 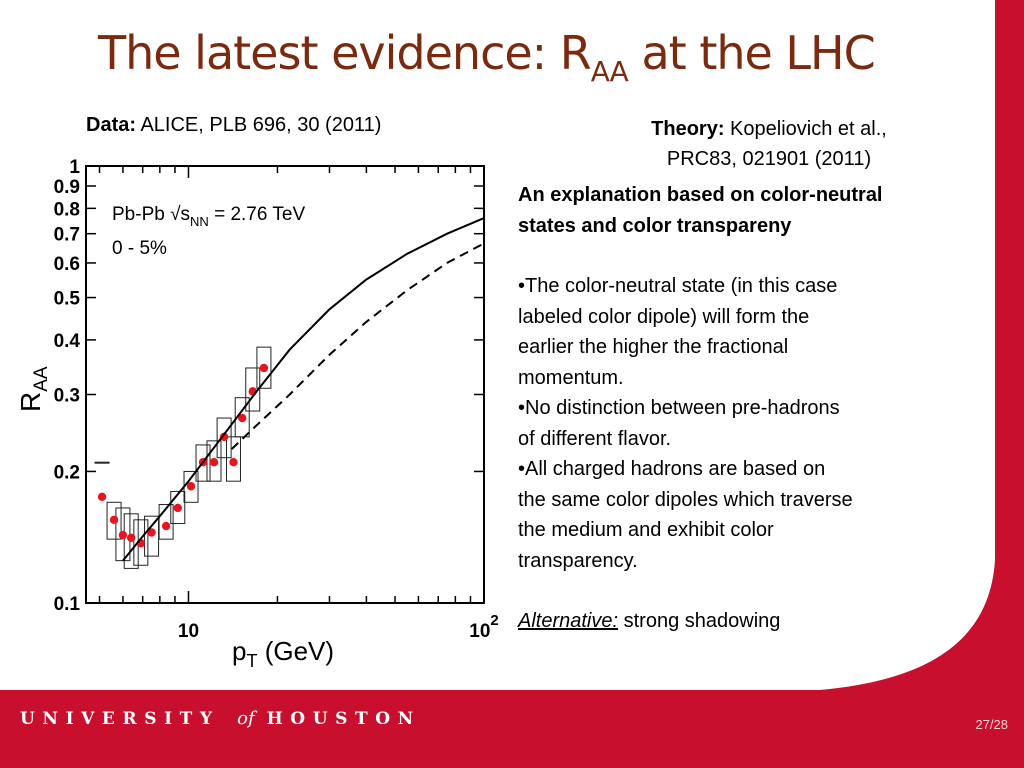 I want to click on alternative-label: Alternative:, so click(x=568, y=621).